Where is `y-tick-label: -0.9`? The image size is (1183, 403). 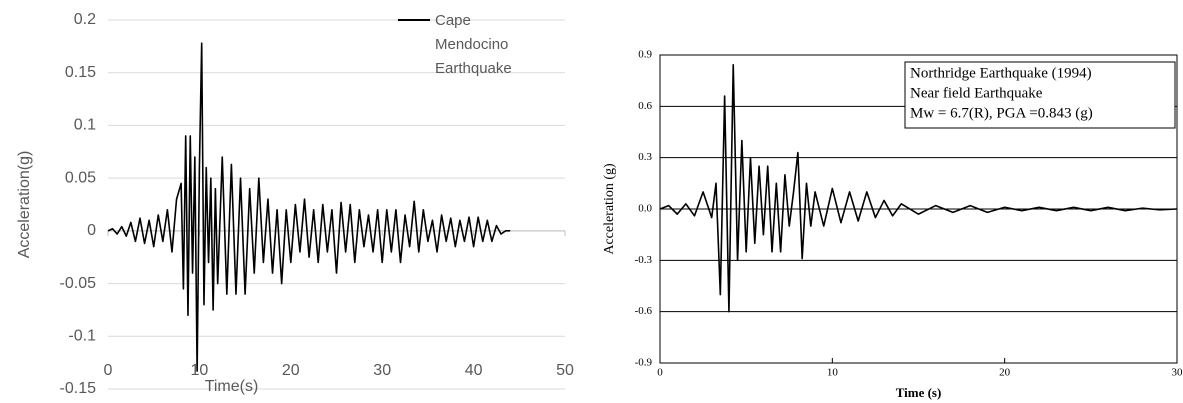 y-tick-label: -0.9 is located at coordinates (644, 363).